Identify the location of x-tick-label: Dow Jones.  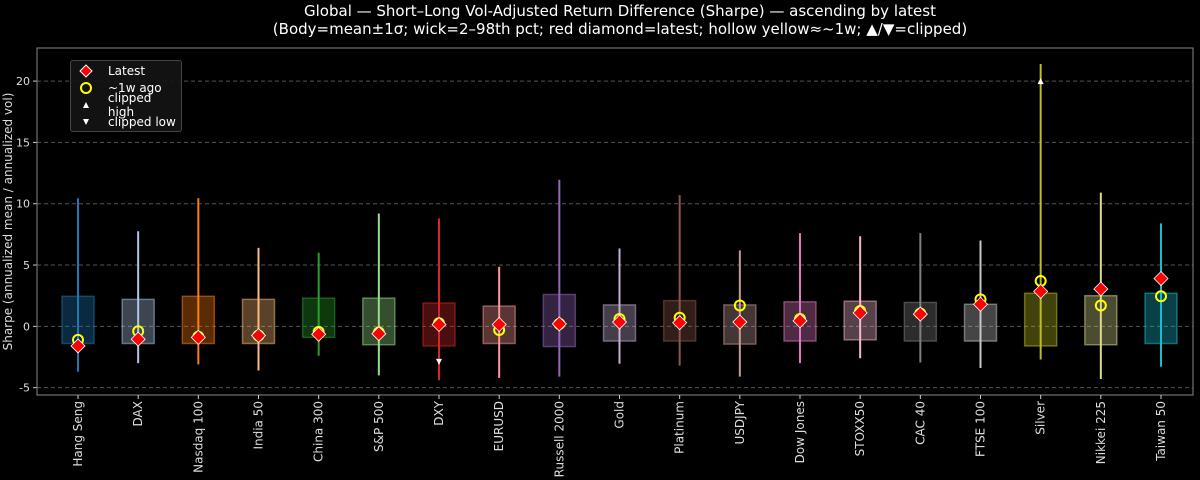
(800, 432).